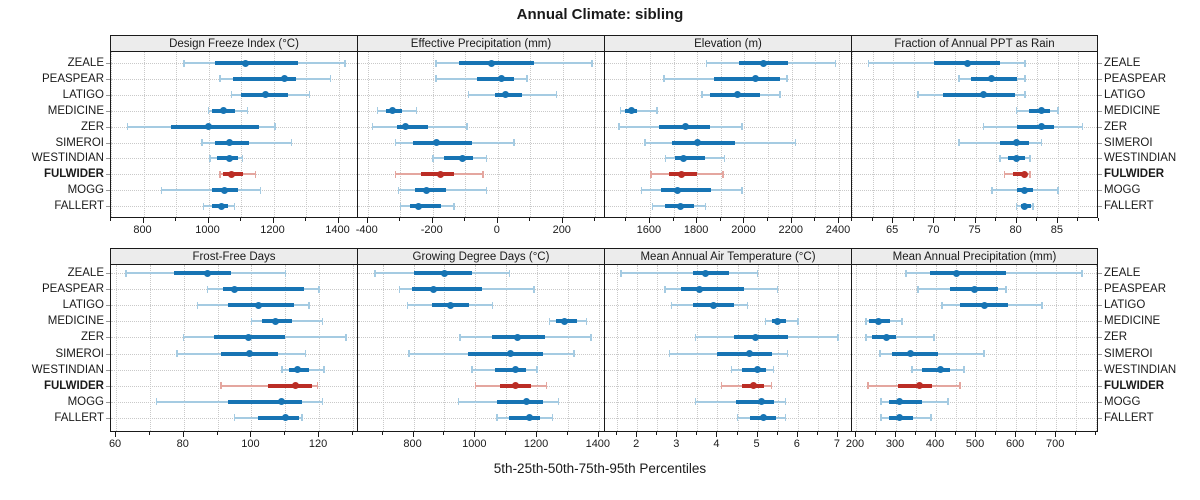 The image size is (1200, 500). I want to click on axis-tick-label: 60, so click(115, 444).